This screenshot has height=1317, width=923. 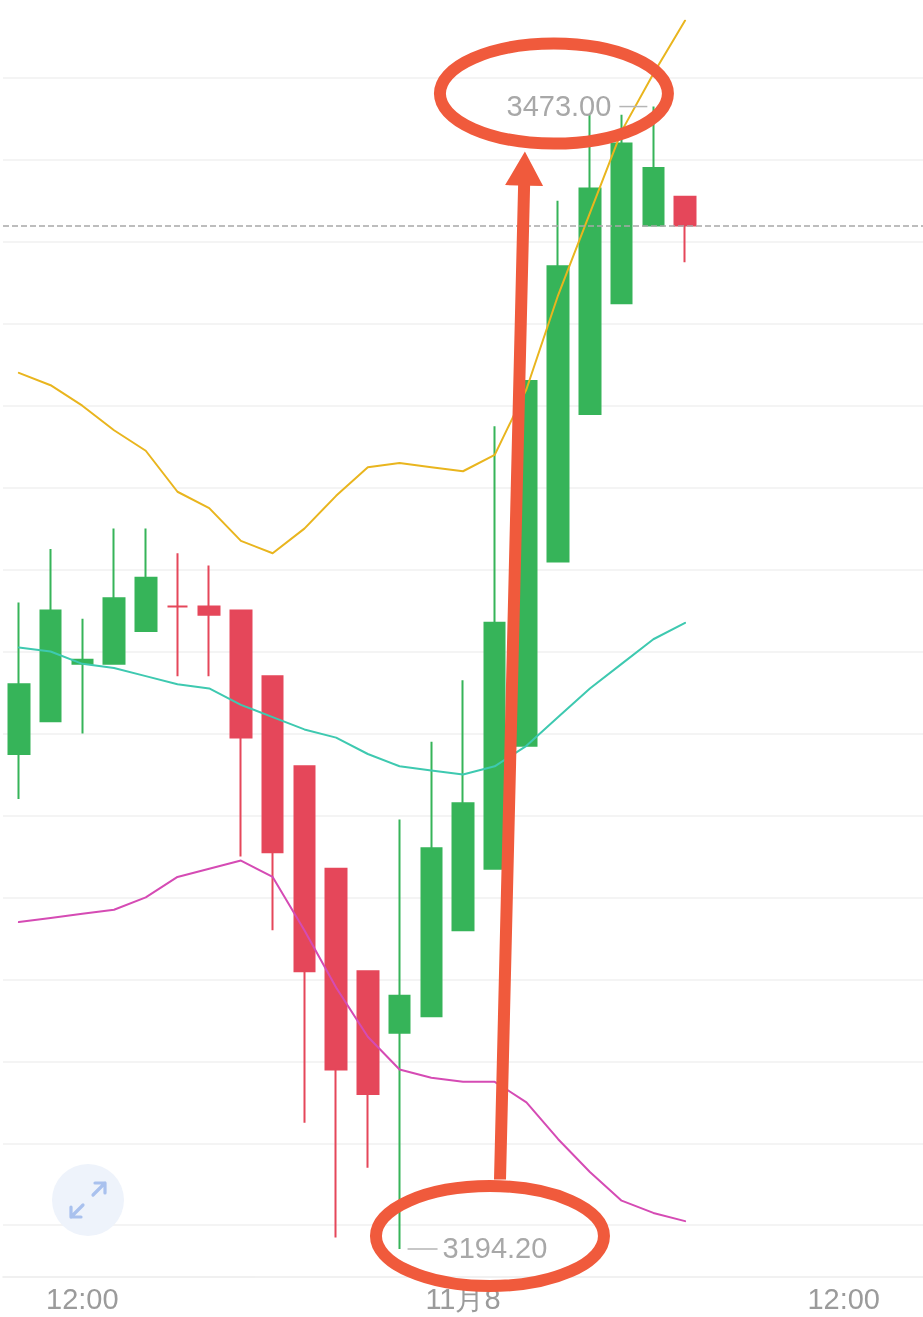 What do you see at coordinates (495, 1248) in the screenshot?
I see `annotation: 3194.20` at bounding box center [495, 1248].